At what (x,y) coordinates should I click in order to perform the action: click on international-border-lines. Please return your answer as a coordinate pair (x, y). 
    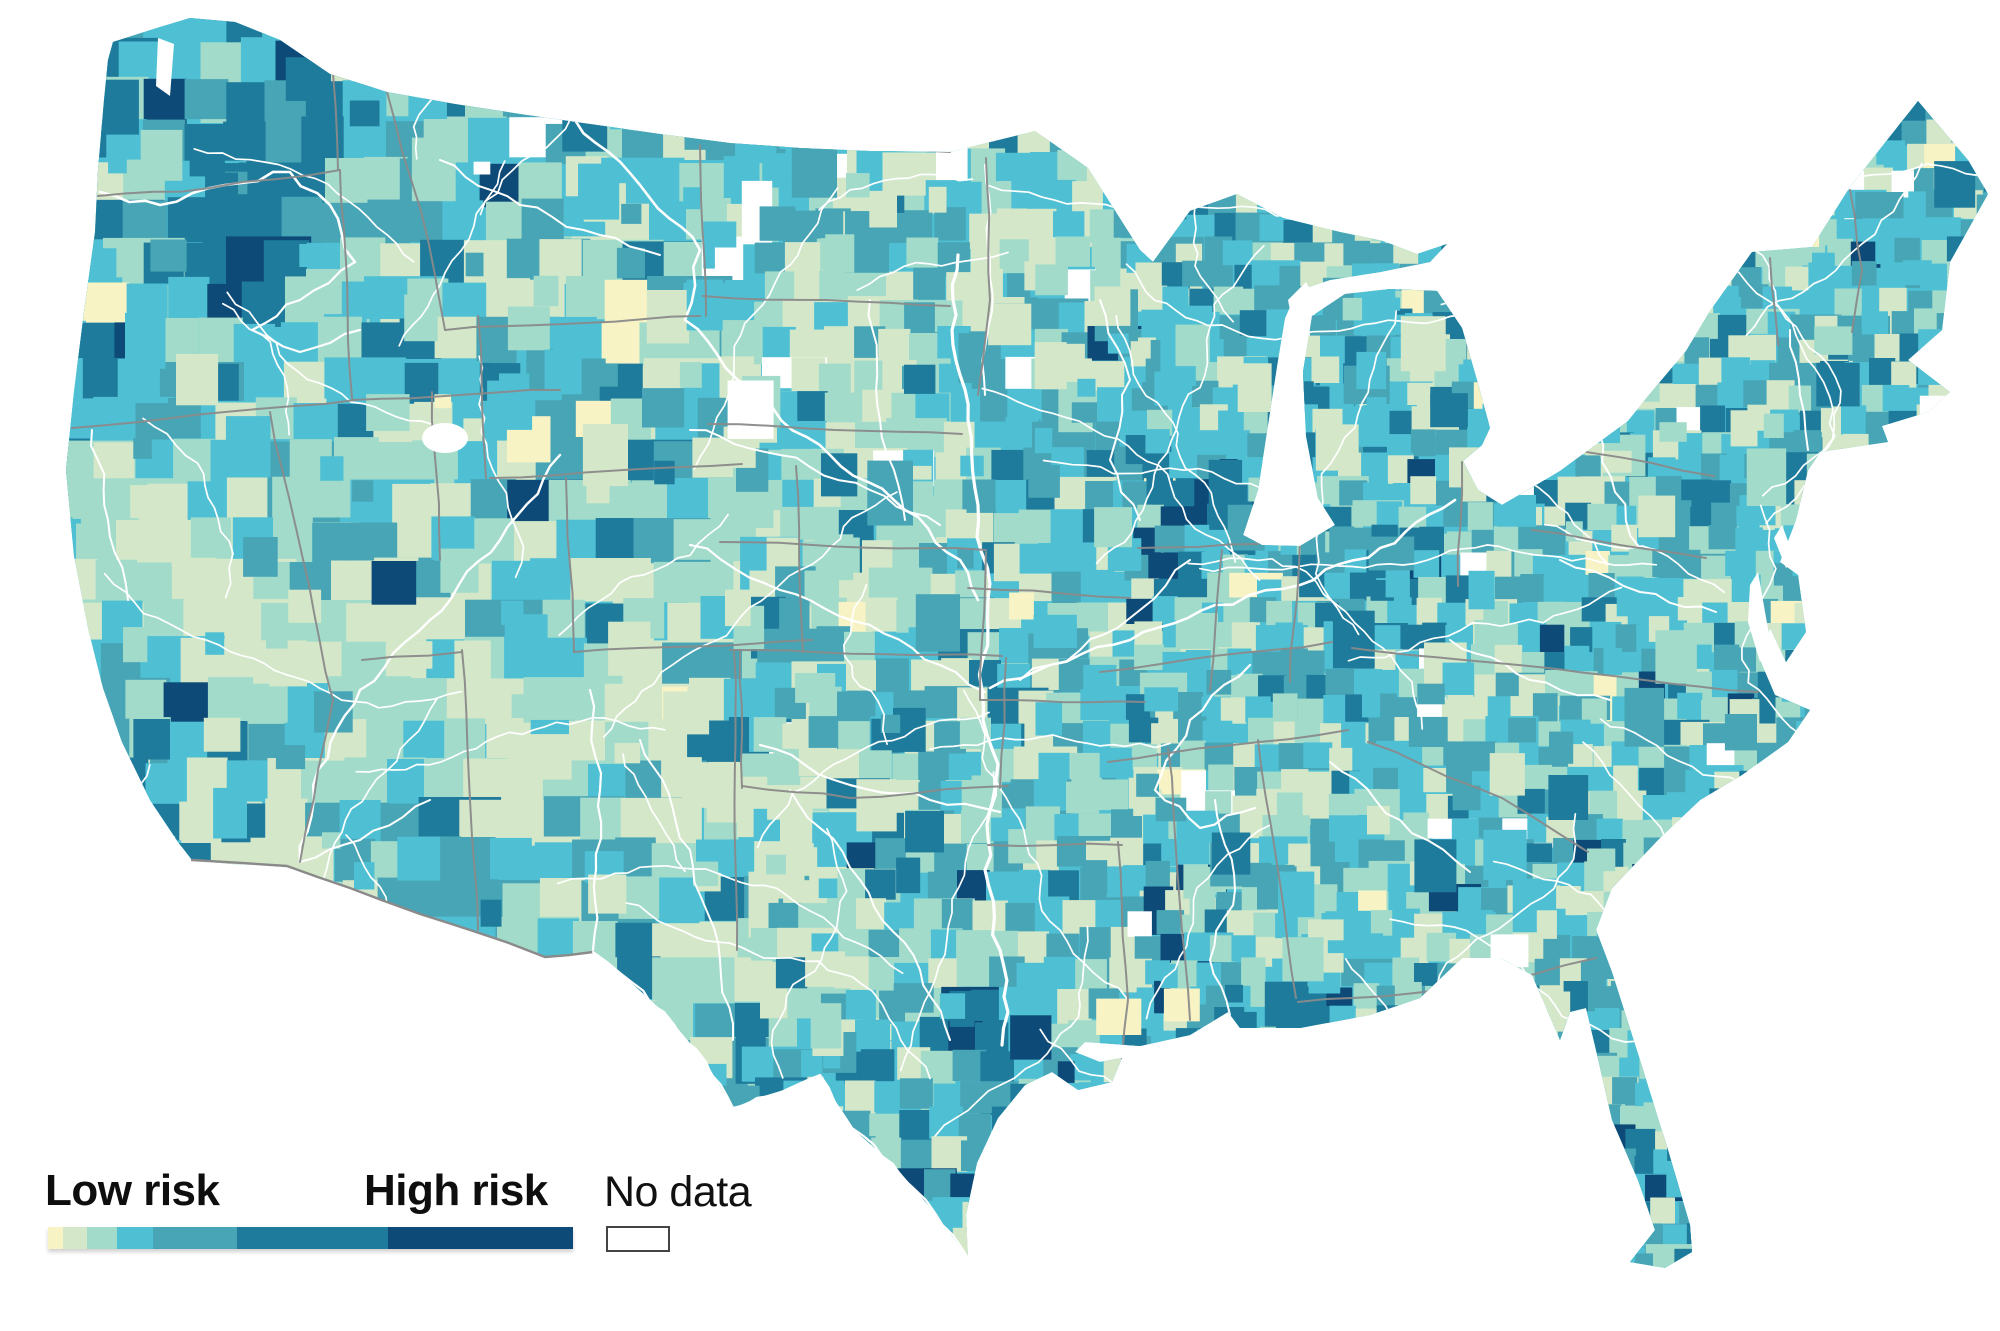
    Looking at the image, I should click on (580, 1059).